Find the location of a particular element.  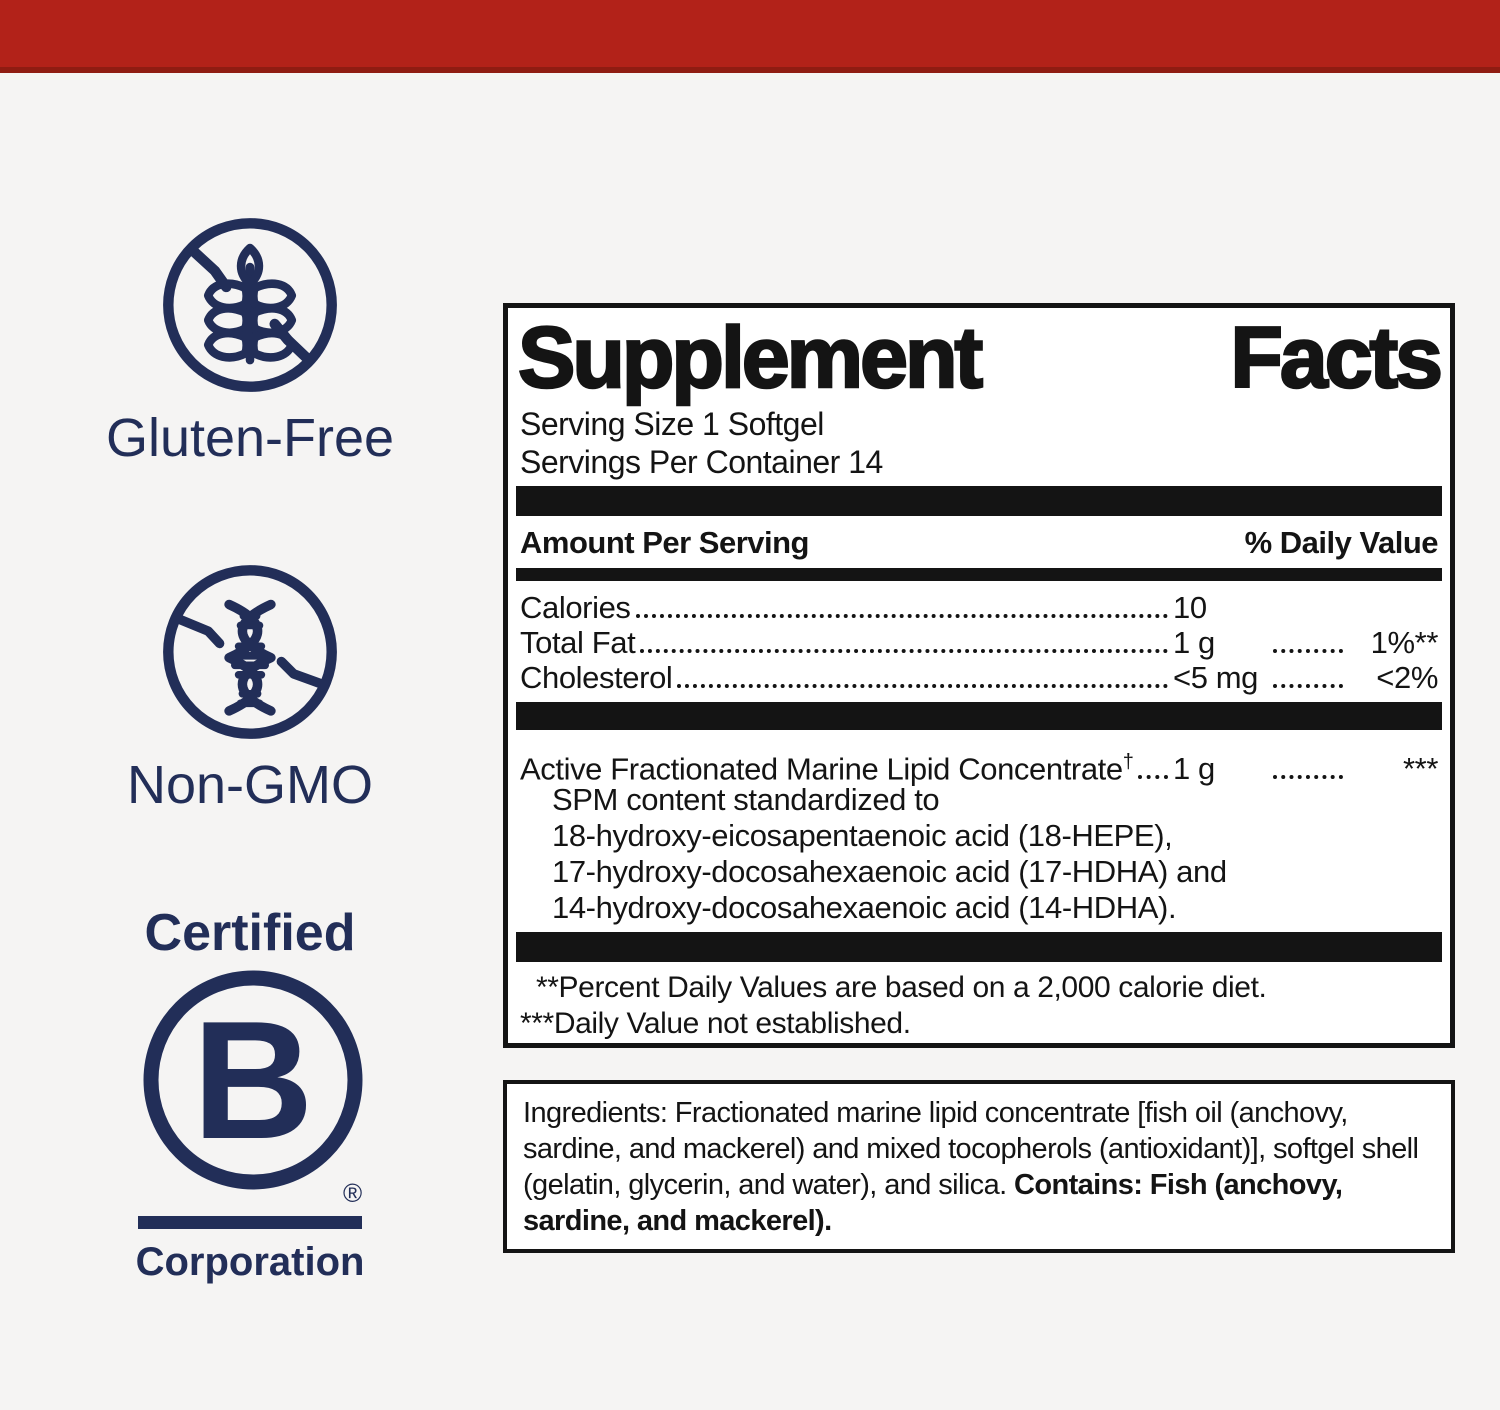

registered-trademark-icon: ® is located at coordinates (353, 1193).